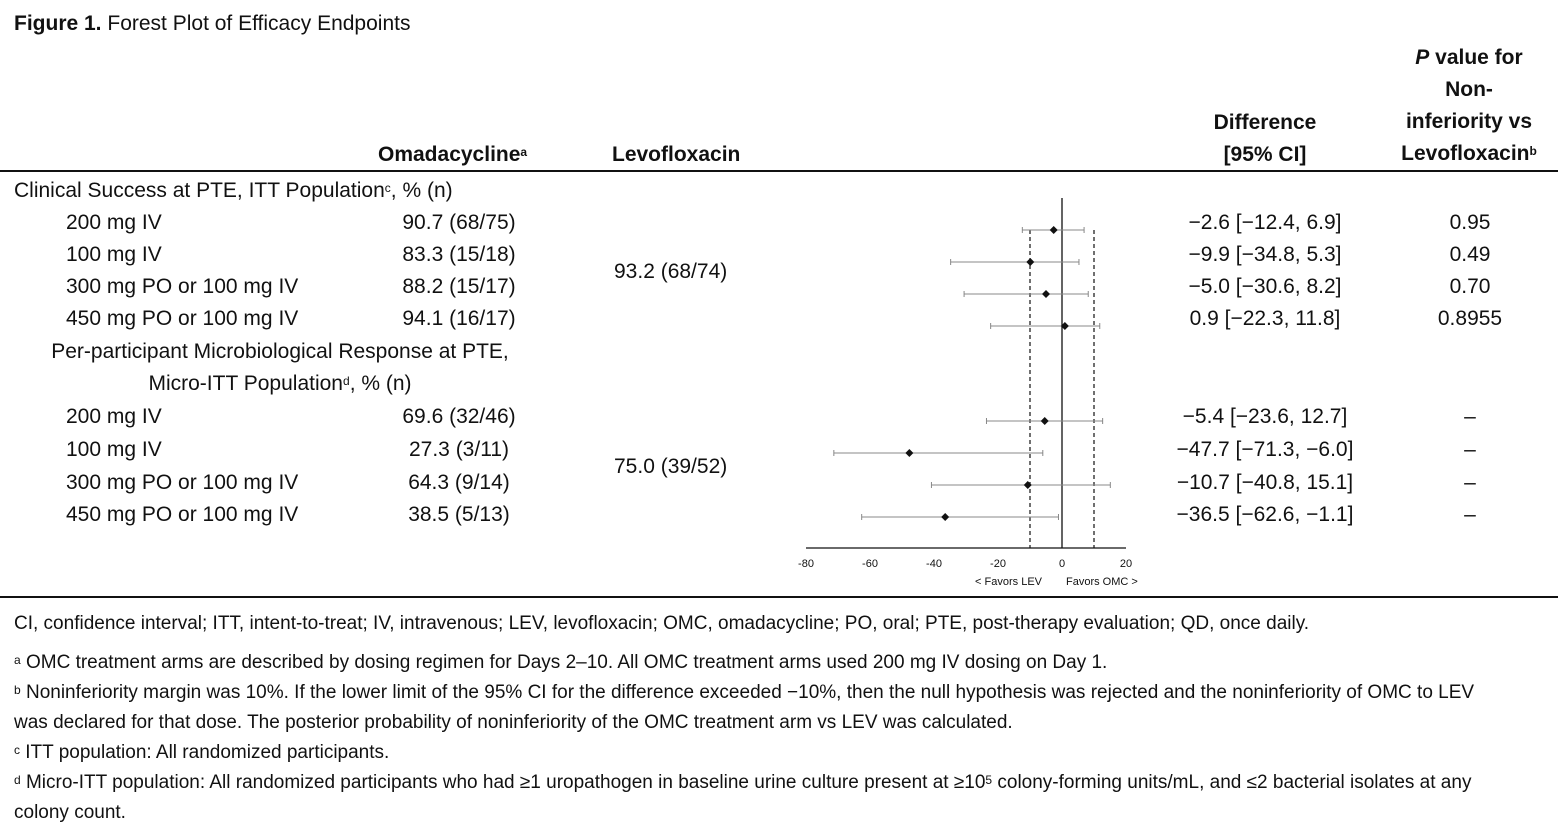 The image size is (1568, 835). I want to click on s1-row-4-label: 450 mg PO or 100 mg IV, so click(182, 318).